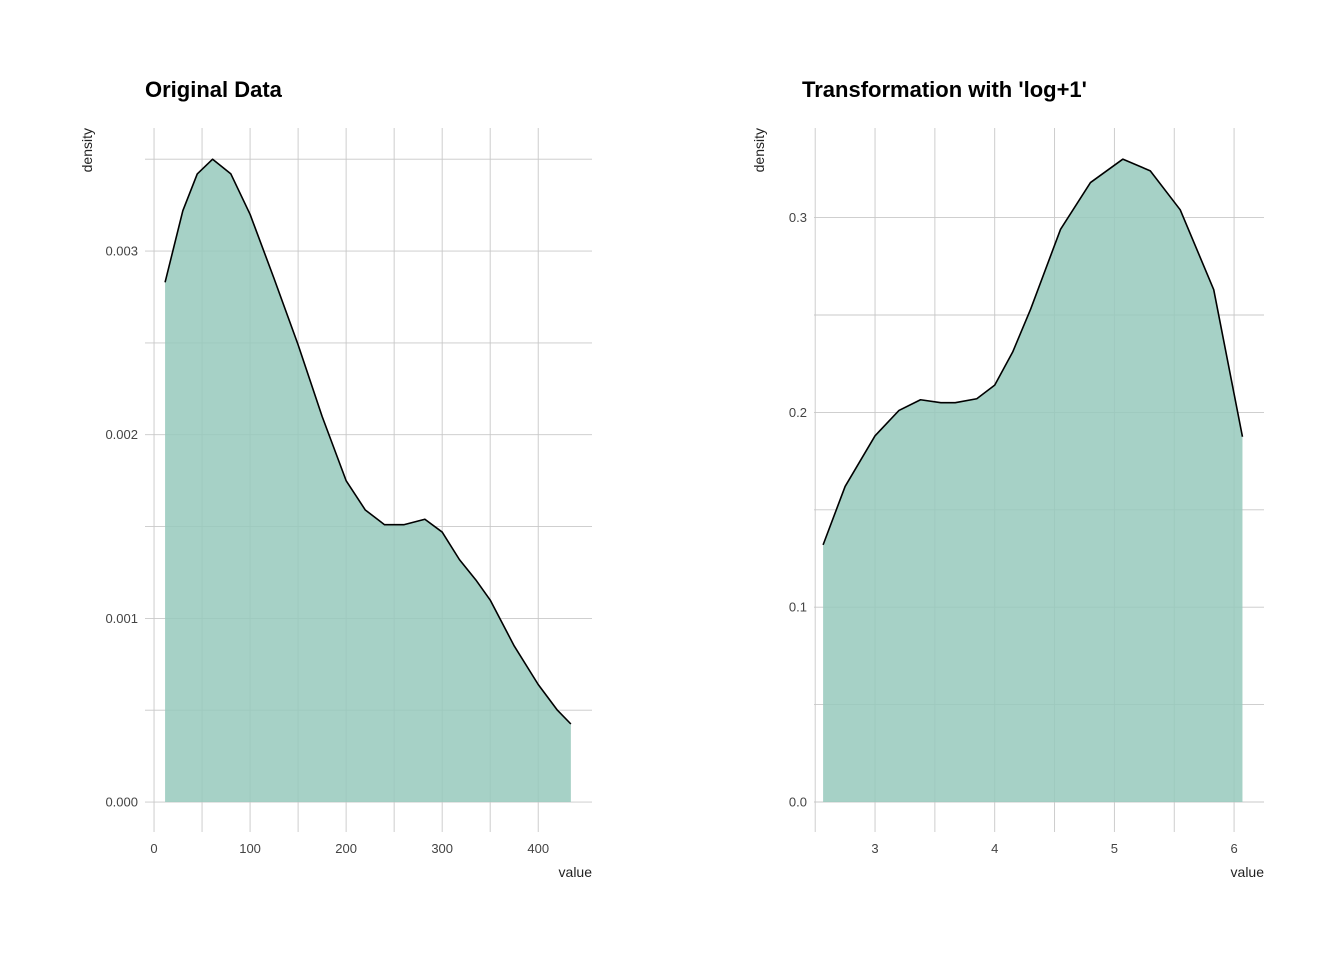 The image size is (1344, 960). What do you see at coordinates (1033, 352) in the screenshot?
I see `density-line` at bounding box center [1033, 352].